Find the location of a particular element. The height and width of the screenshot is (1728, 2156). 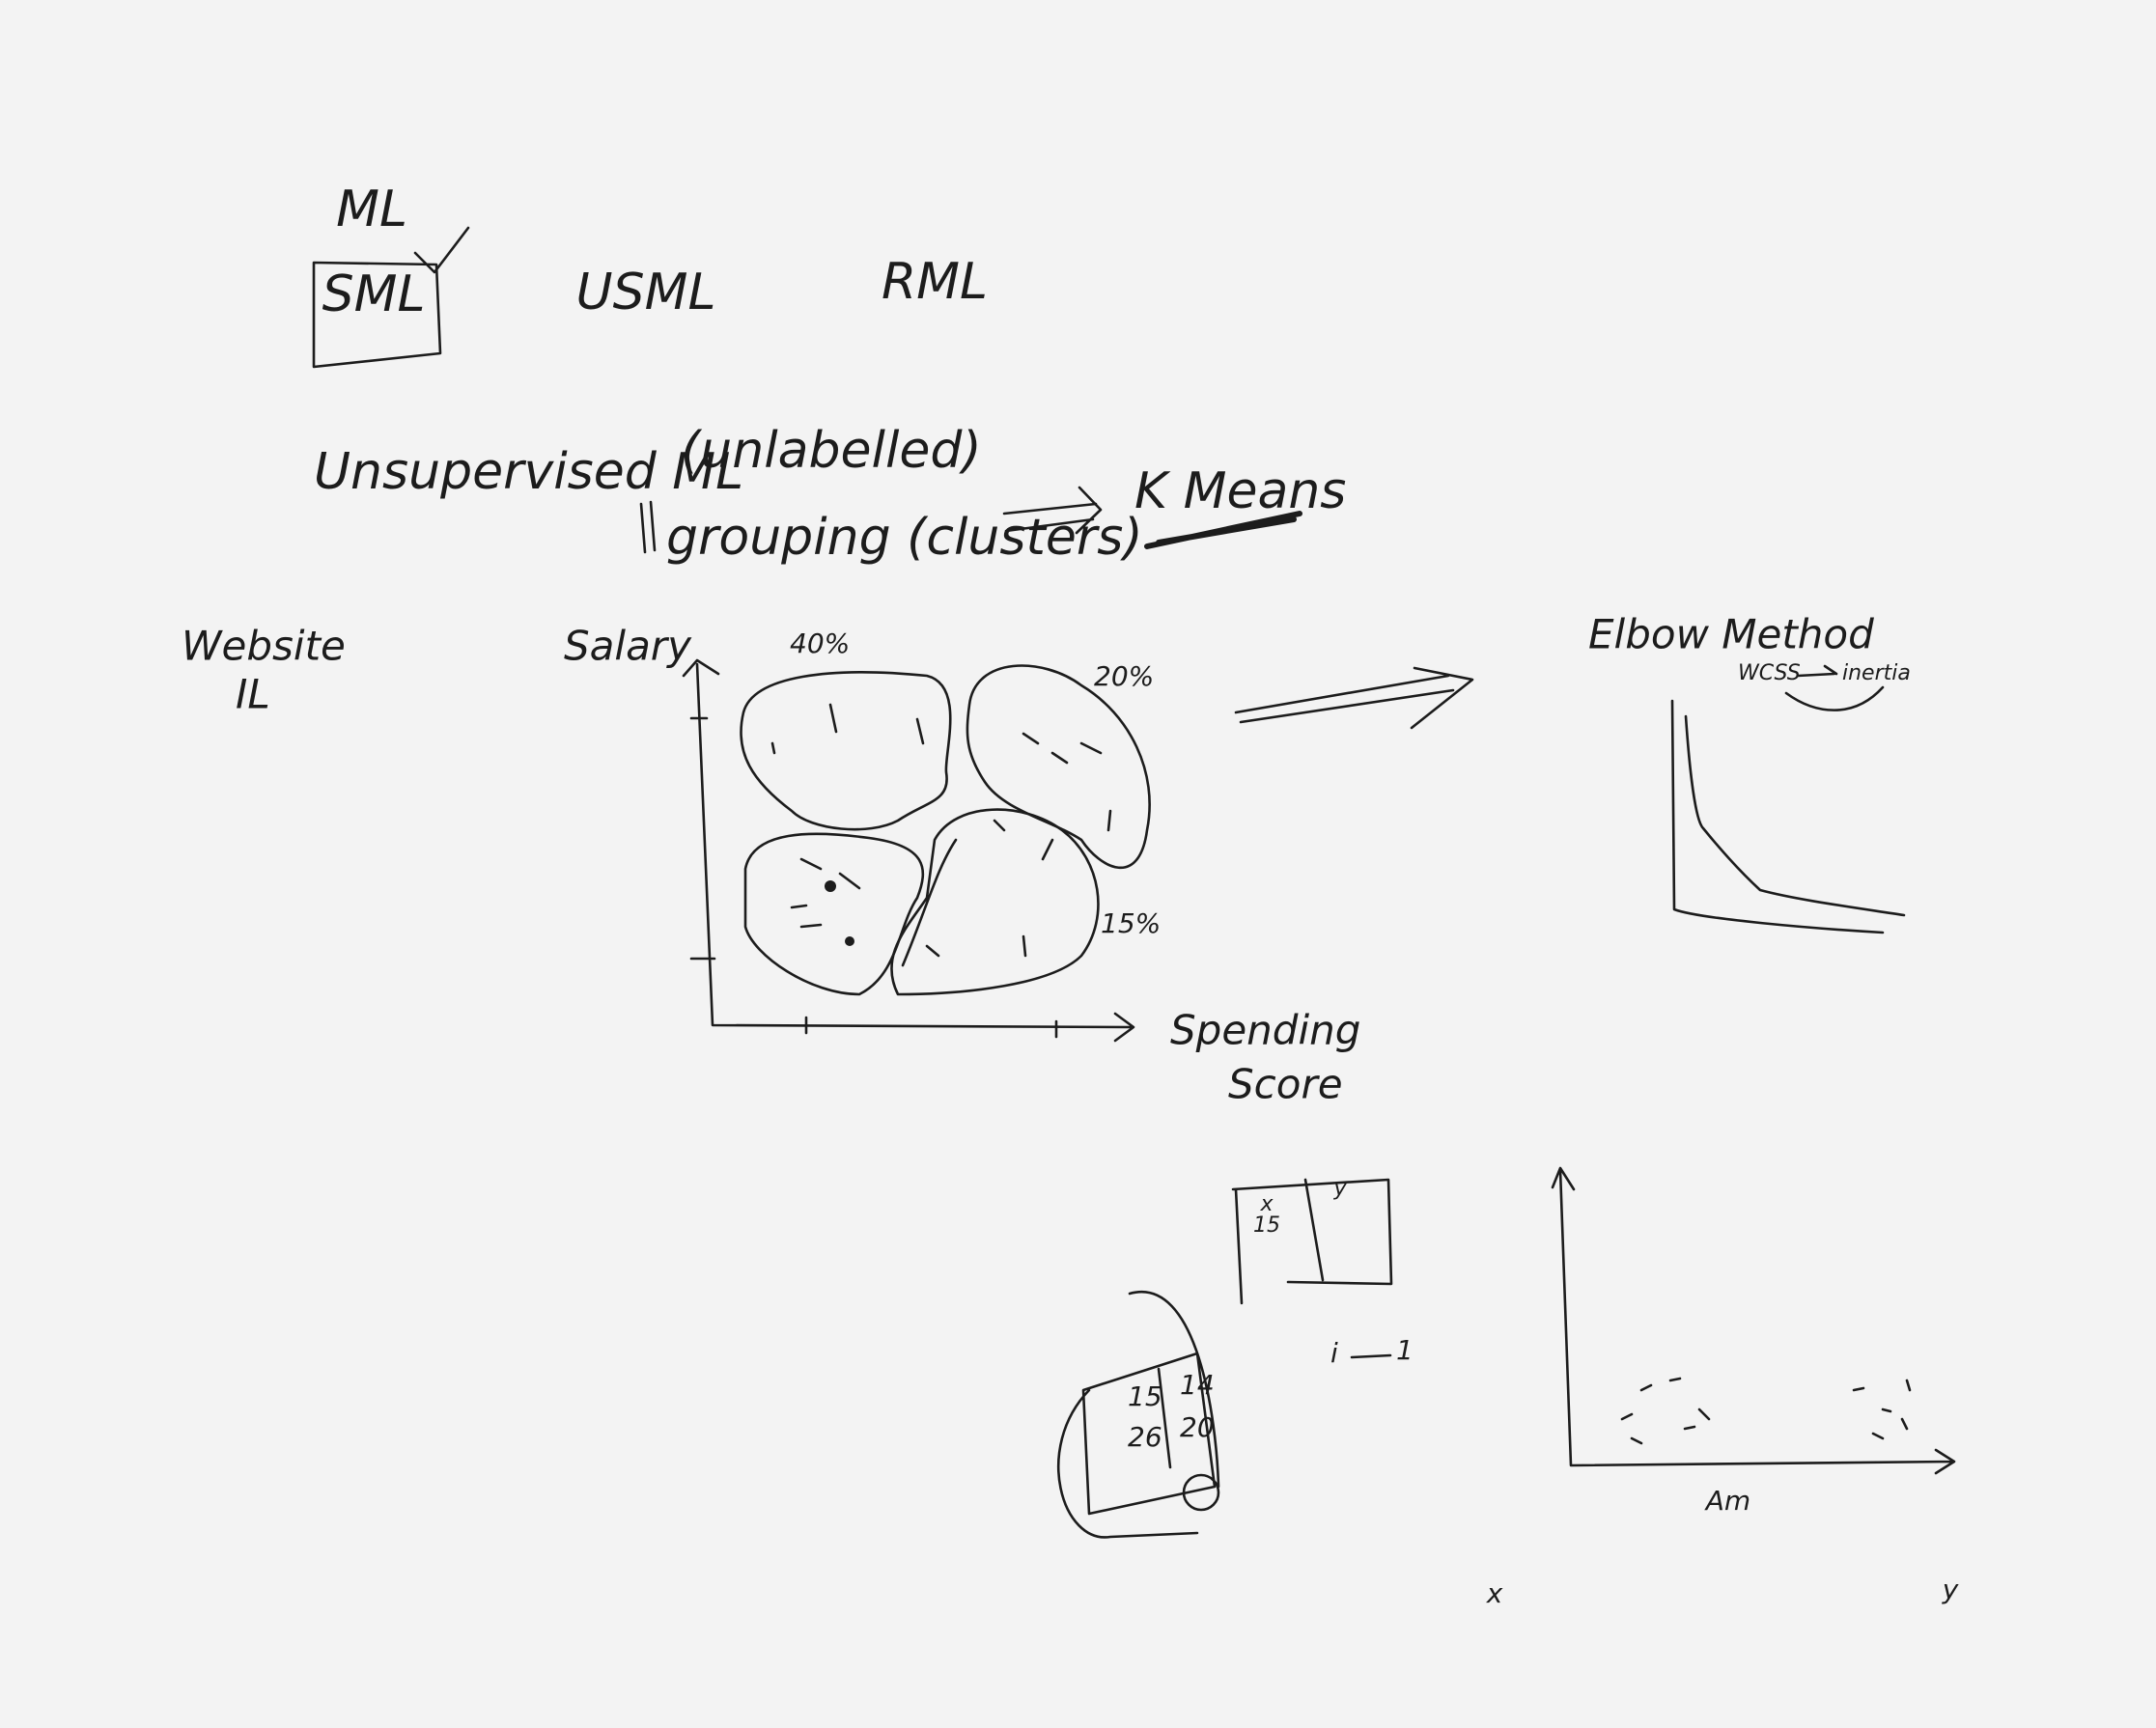

website: Website is located at coordinates (264, 646).